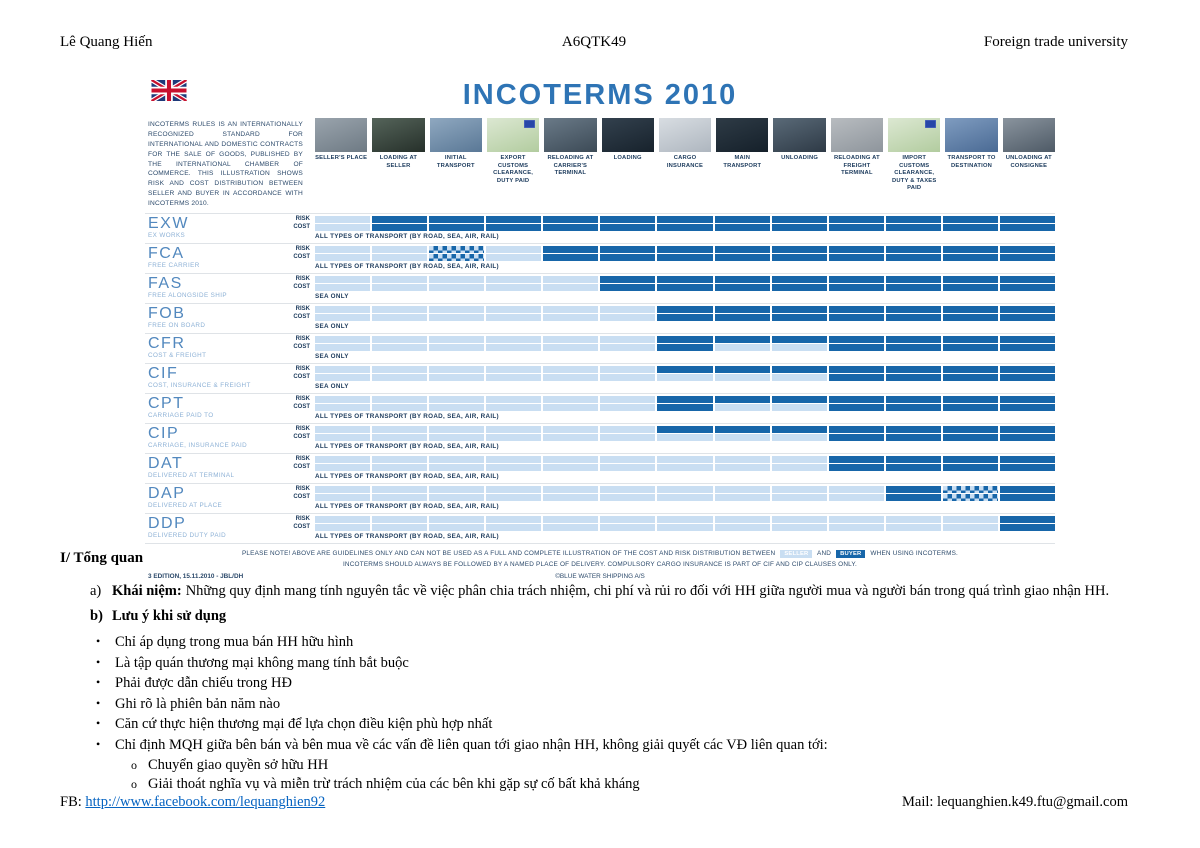 This screenshot has width=1200, height=848. What do you see at coordinates (398, 162) in the screenshot?
I see `column-label: Loading at seller` at bounding box center [398, 162].